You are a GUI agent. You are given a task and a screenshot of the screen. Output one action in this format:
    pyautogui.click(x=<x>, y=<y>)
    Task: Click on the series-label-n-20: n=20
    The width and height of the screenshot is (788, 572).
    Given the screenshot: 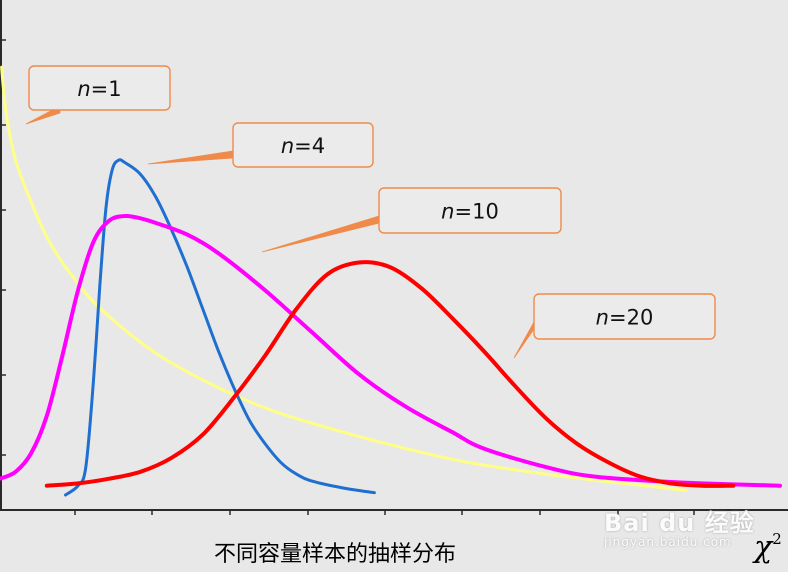 What is the action you would take?
    pyautogui.click(x=625, y=318)
    